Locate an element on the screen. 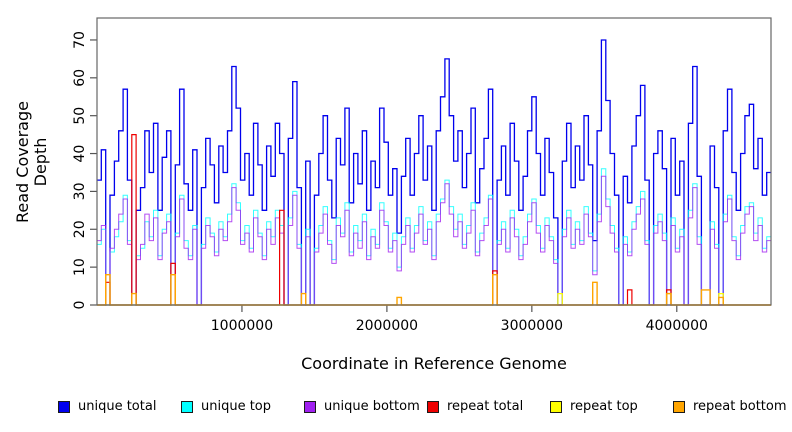  legend-swatch-unique-top is located at coordinates (187, 406).